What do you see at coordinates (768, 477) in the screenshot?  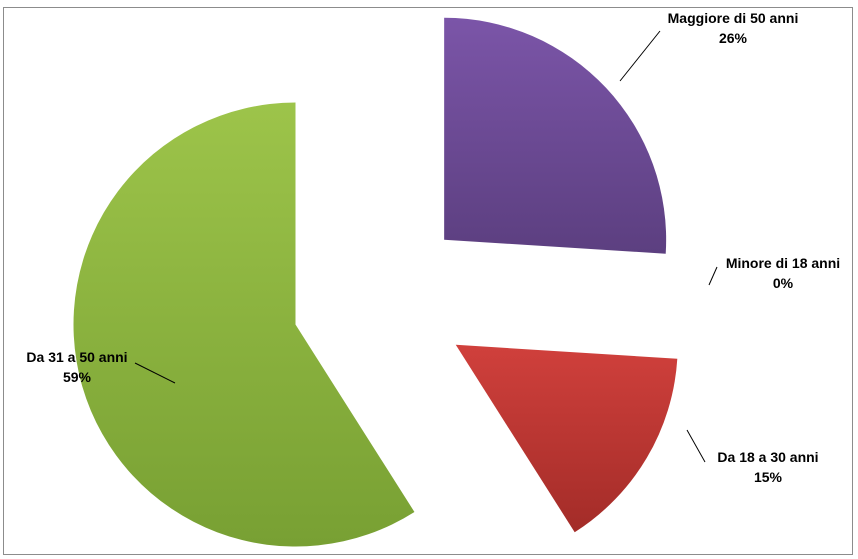 I see `data-label-value: 15%` at bounding box center [768, 477].